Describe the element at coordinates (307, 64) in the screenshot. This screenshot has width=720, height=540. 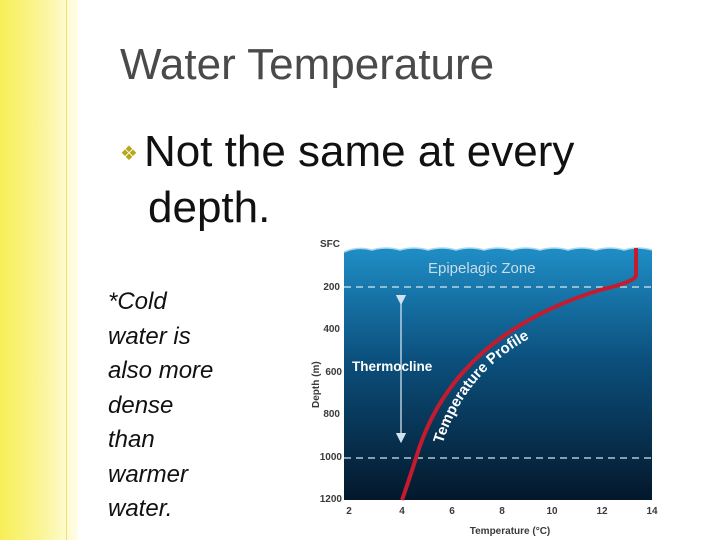
I see `slide-title: Water Temperature` at that location.